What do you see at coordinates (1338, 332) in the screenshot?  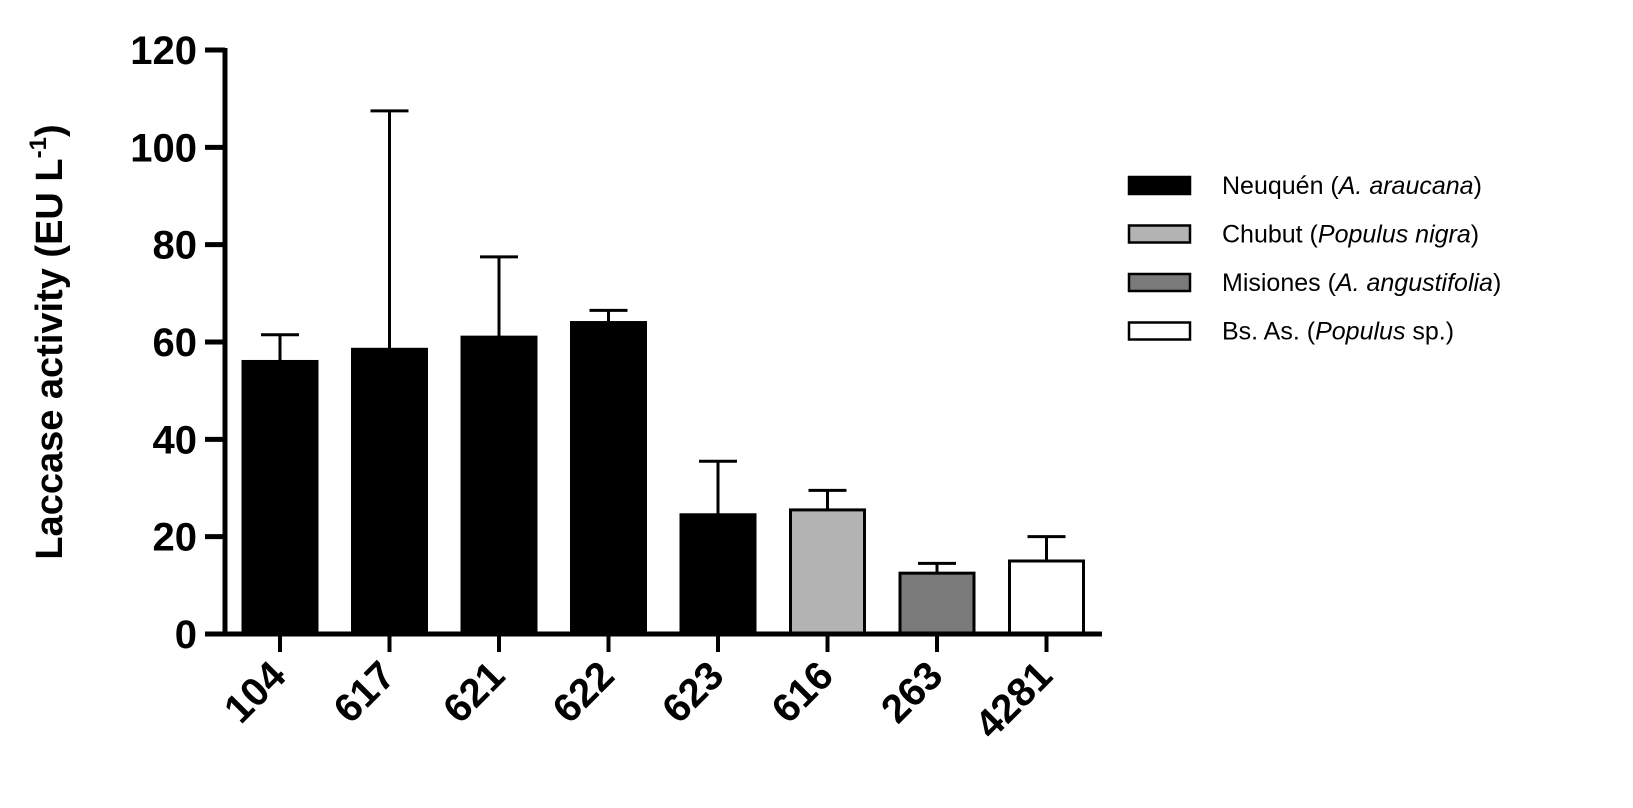 I see `legend-label: Bs. As. (Populus sp.)` at bounding box center [1338, 332].